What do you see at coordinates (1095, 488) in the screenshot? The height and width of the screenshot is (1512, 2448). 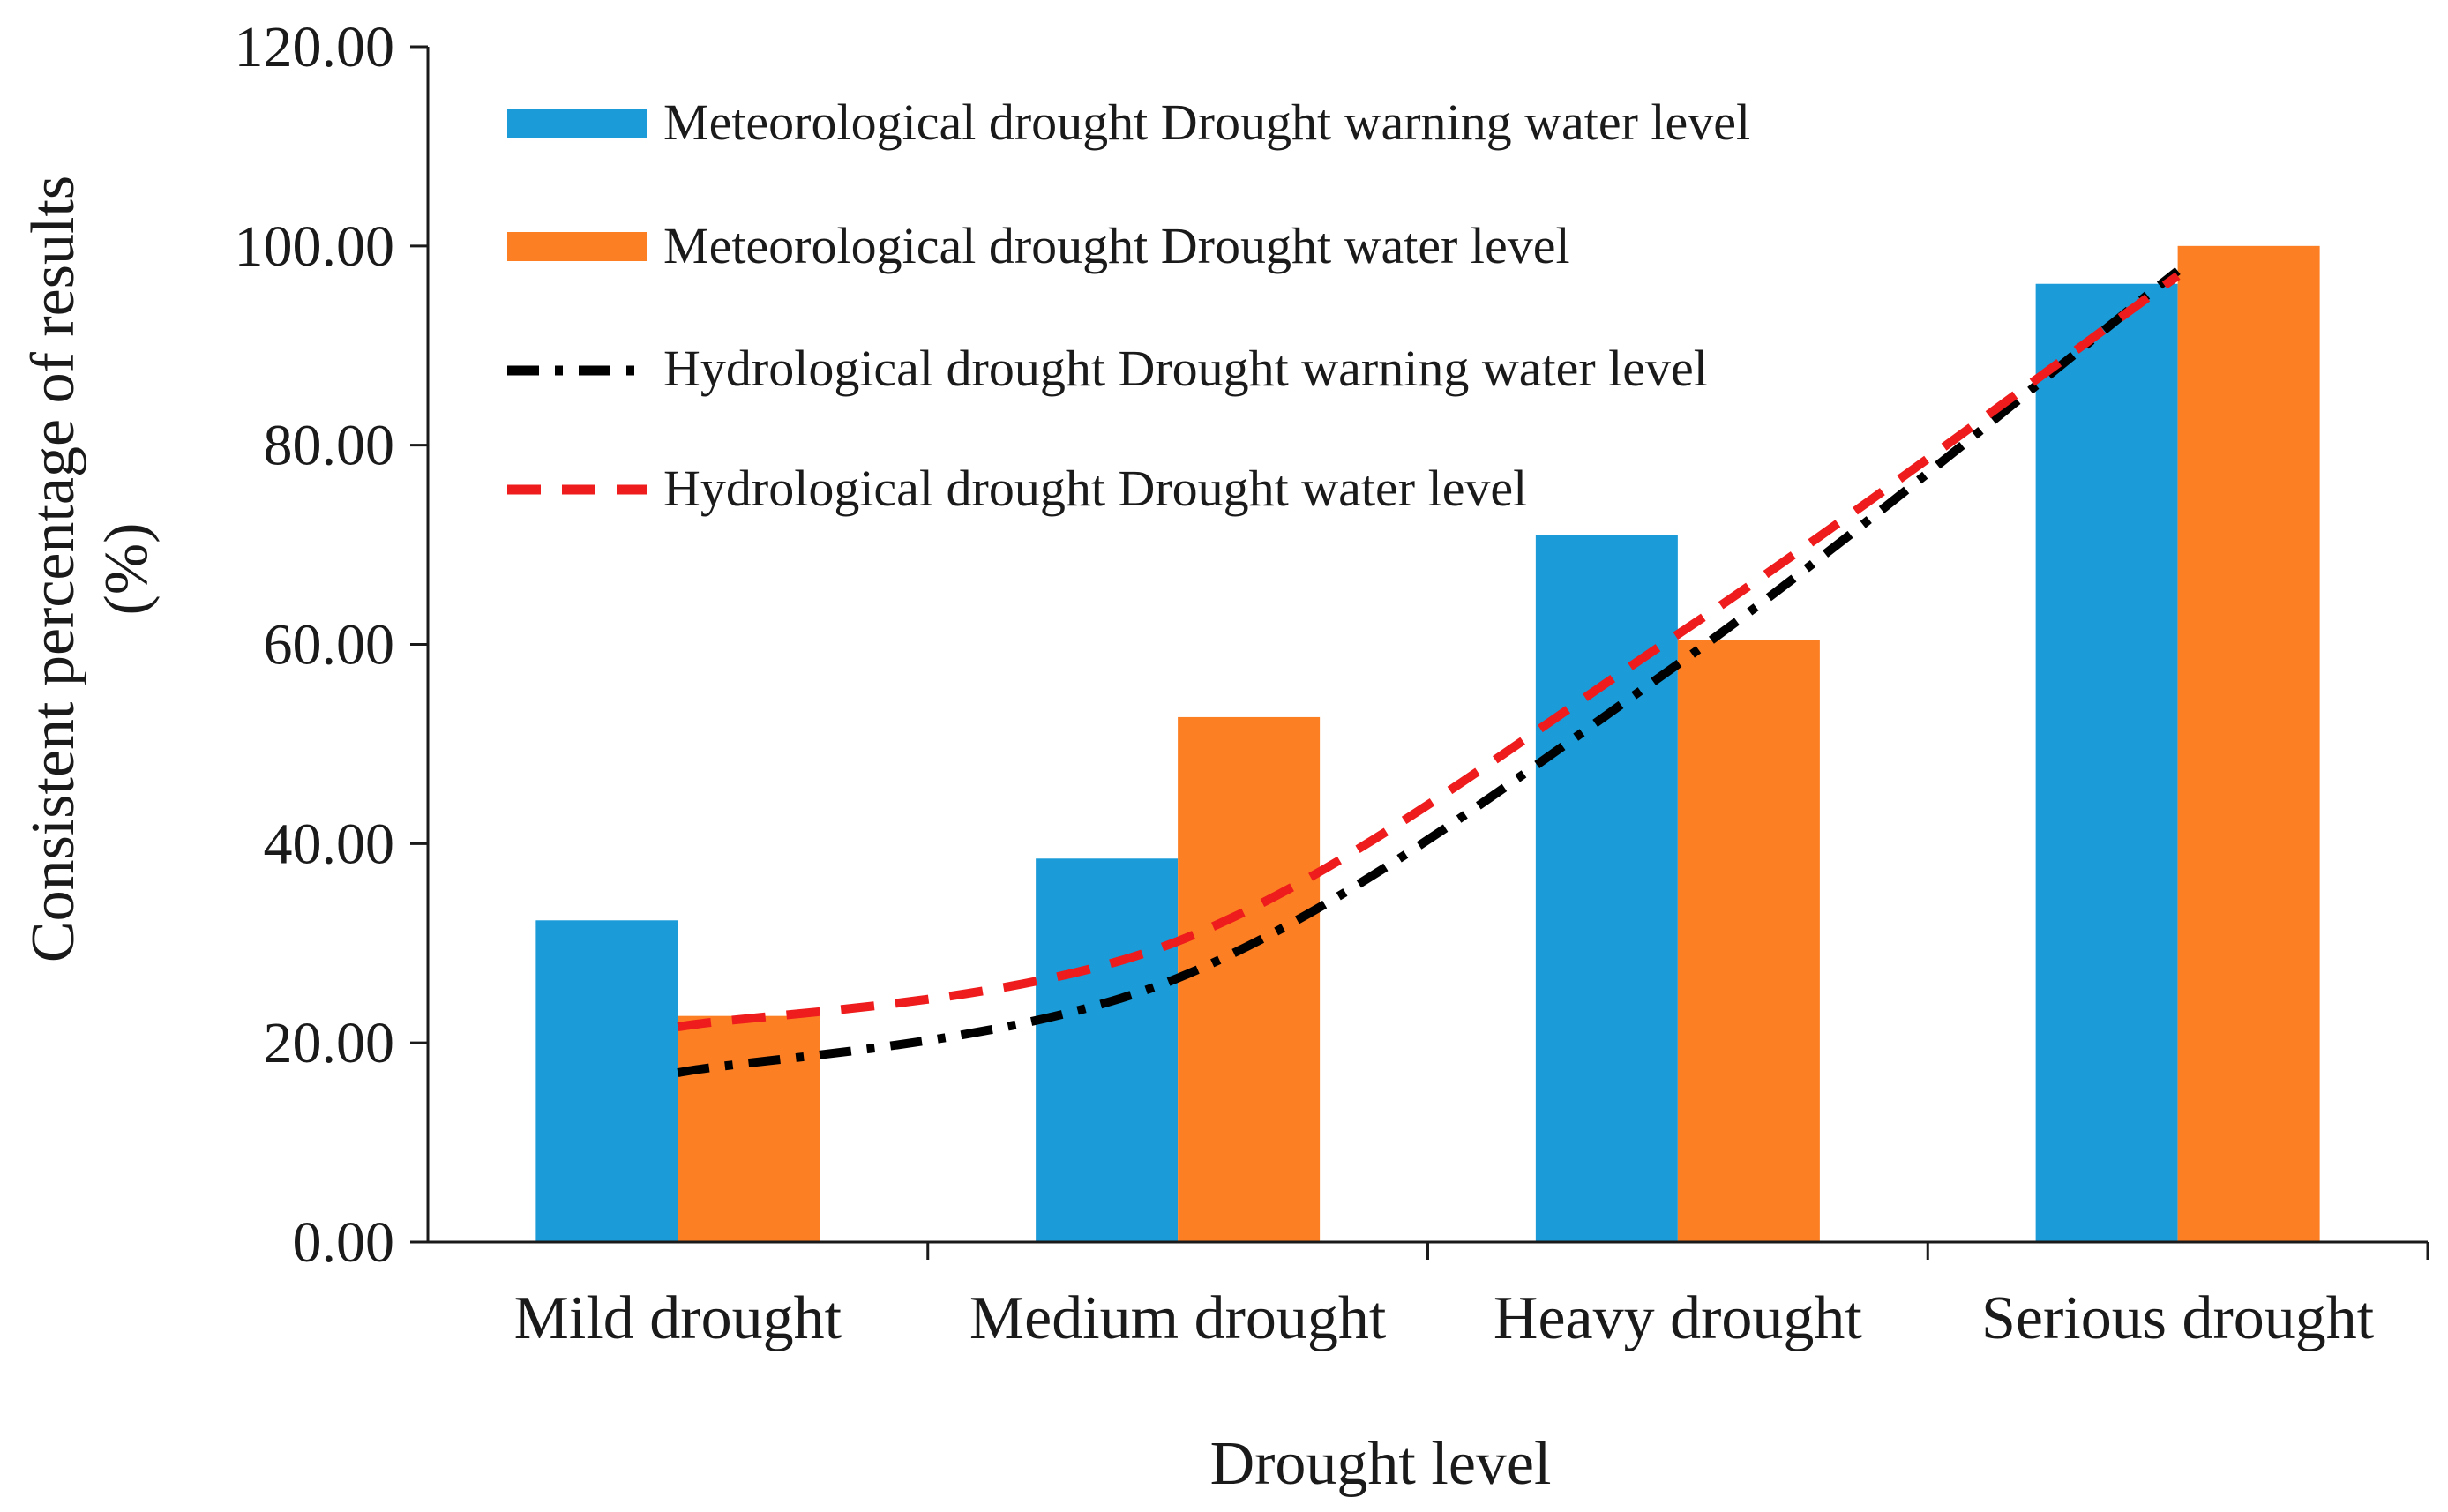 I see `legend-label-hyd-drought: Hydrological drought Drought water level` at bounding box center [1095, 488].